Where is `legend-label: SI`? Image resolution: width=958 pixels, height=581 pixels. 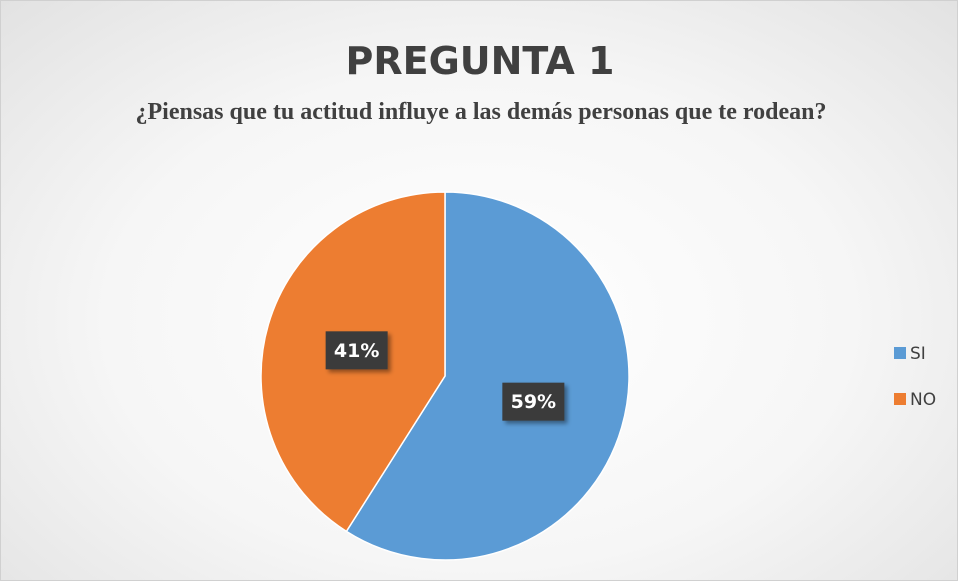 legend-label: SI is located at coordinates (918, 354).